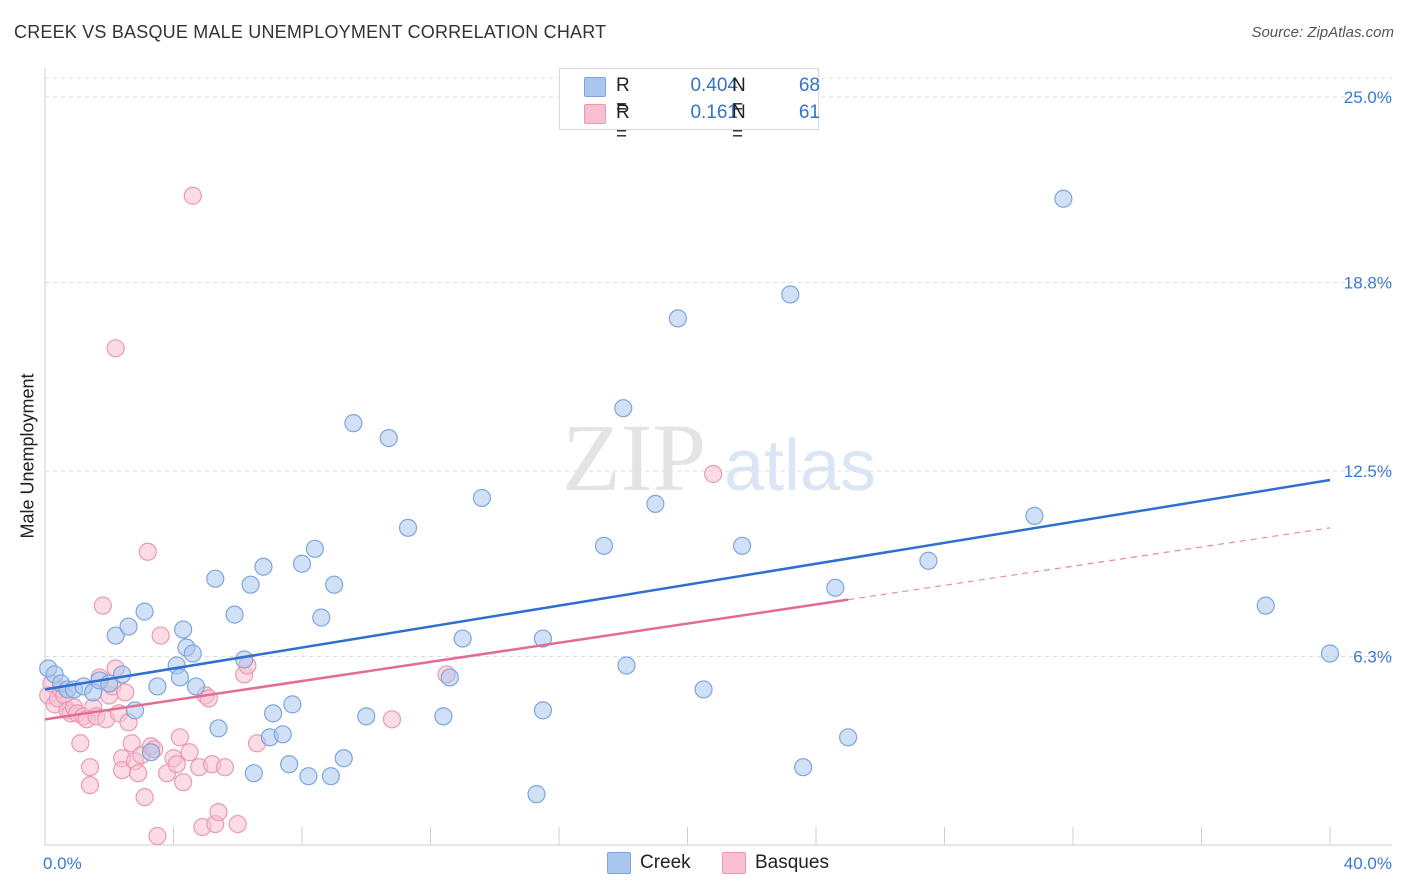 The width and height of the screenshot is (1406, 892). Describe the element at coordinates (792, 862) in the screenshot. I see `bottom-legend-label-basques: Basques` at that location.